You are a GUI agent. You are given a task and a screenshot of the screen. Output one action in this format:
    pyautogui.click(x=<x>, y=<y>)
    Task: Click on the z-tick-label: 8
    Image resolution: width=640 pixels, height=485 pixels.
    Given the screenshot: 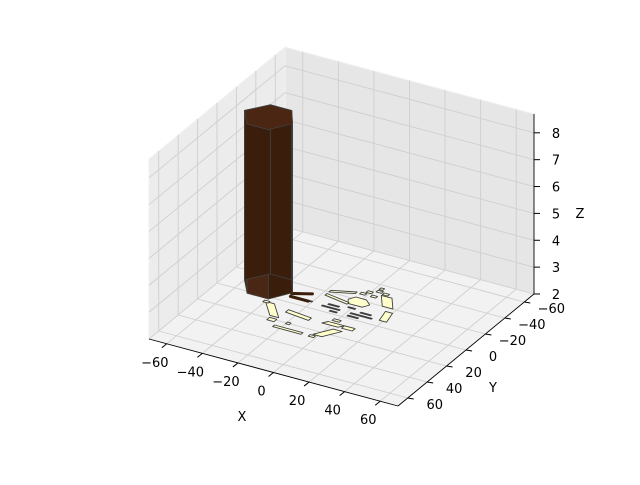 What is the action you would take?
    pyautogui.click(x=556, y=134)
    